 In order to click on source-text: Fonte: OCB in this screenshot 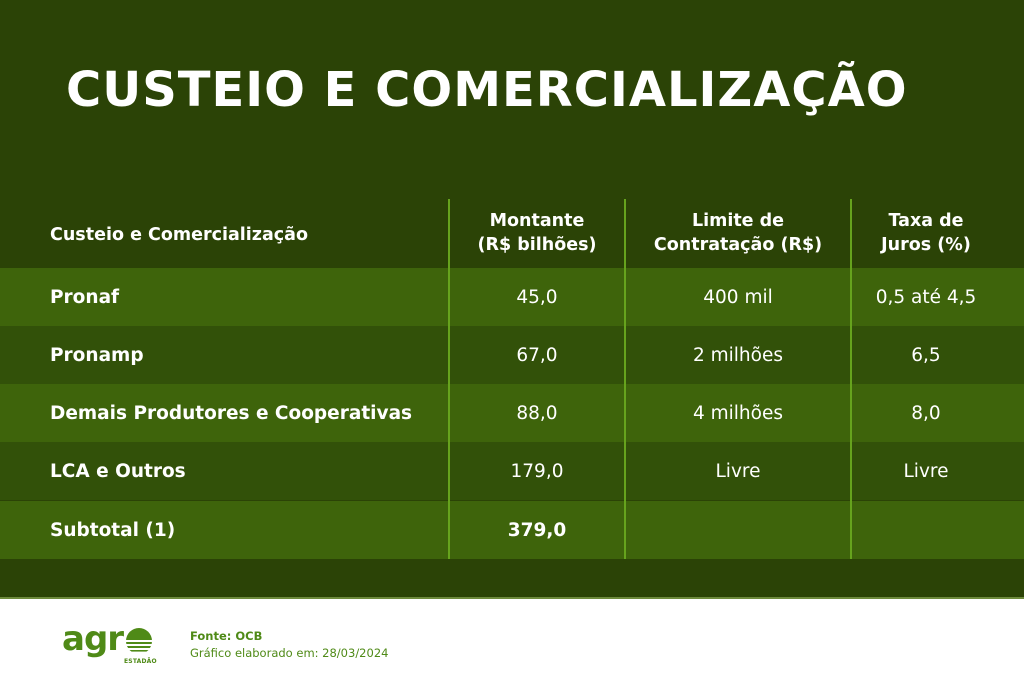, I will do `click(226, 636)`.